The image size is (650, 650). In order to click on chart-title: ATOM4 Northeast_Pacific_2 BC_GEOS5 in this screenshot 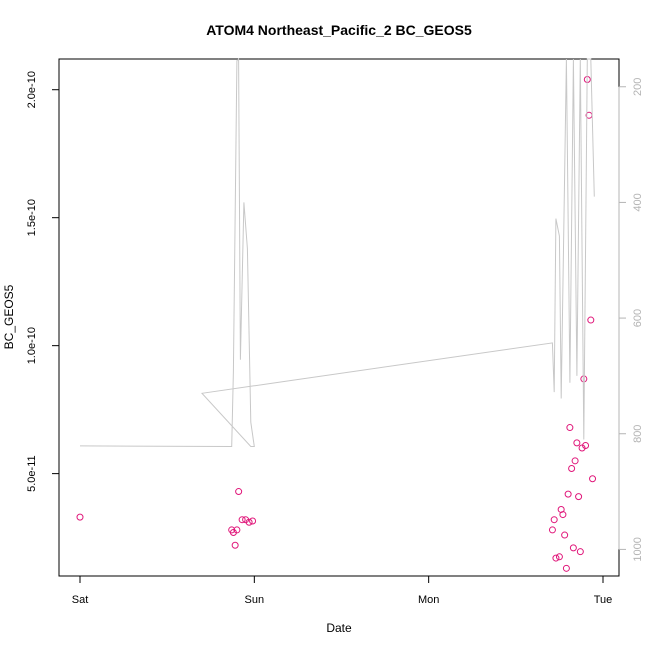, I will do `click(339, 30)`.